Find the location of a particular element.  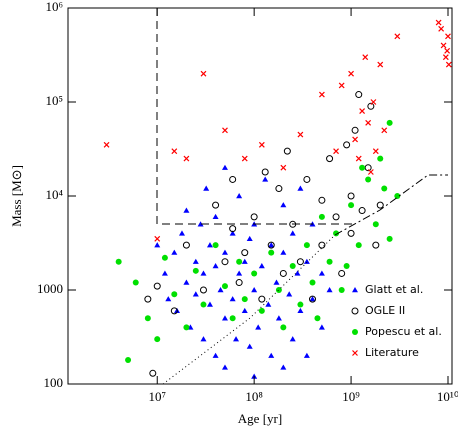

x-tick-label: 10⁹ is located at coordinates (351, 396).